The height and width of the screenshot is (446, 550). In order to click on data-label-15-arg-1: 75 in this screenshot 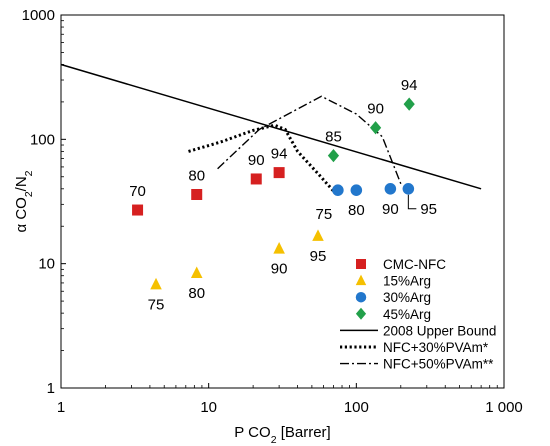, I will do `click(156, 304)`.